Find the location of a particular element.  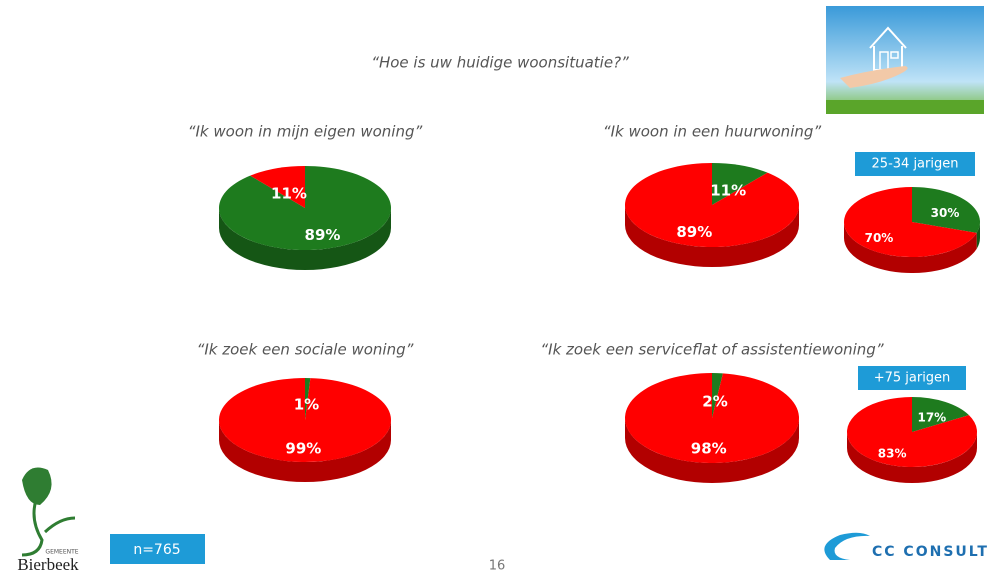

brand-name: CC CONSULT is located at coordinates (930, 552).